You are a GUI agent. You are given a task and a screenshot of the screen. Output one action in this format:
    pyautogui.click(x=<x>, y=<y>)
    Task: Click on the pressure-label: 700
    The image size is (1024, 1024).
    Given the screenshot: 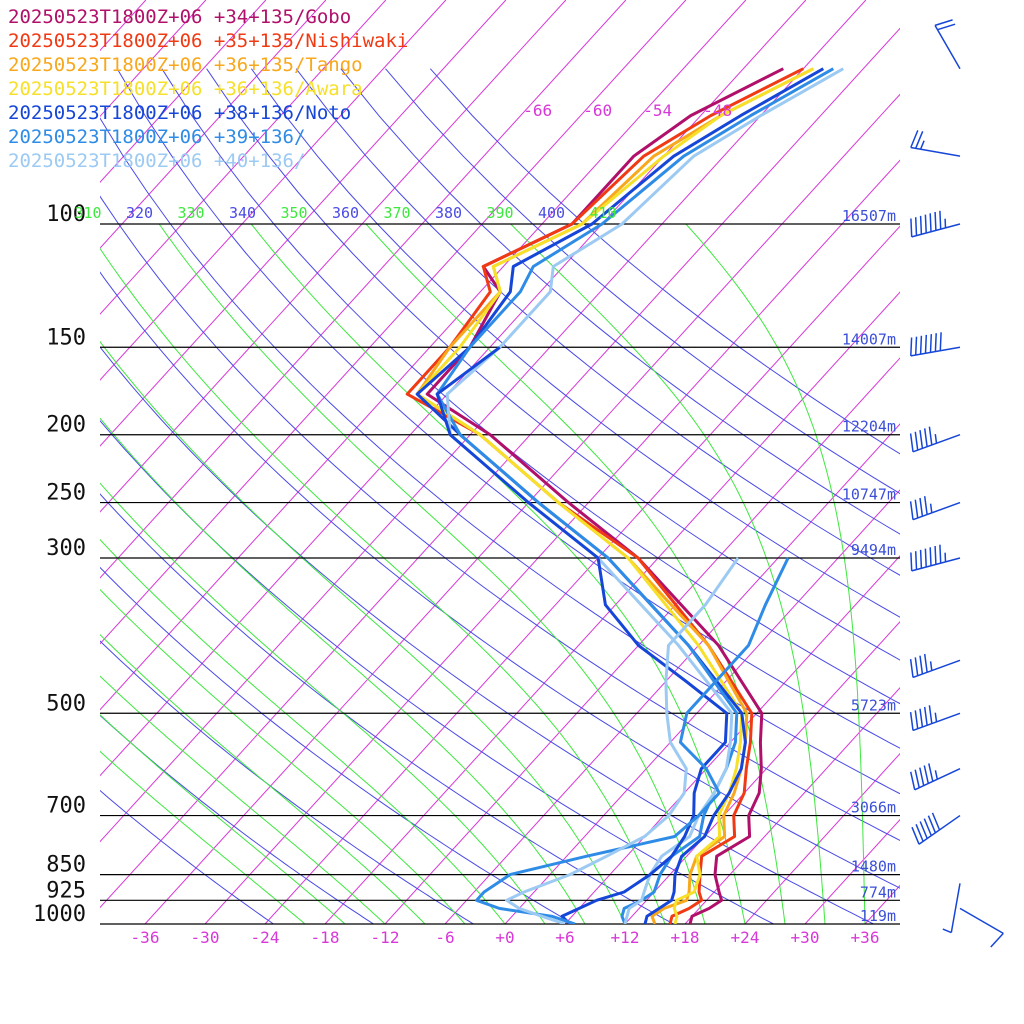 What is the action you would take?
    pyautogui.click(x=66, y=806)
    